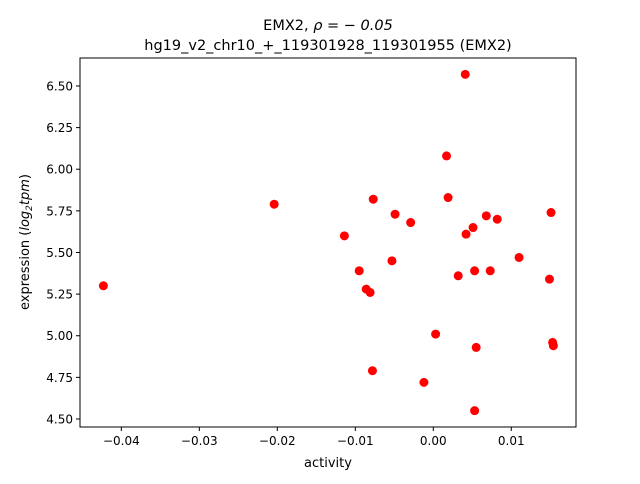  Describe the element at coordinates (59, 295) in the screenshot. I see `y-tick-label: 5.25` at that location.